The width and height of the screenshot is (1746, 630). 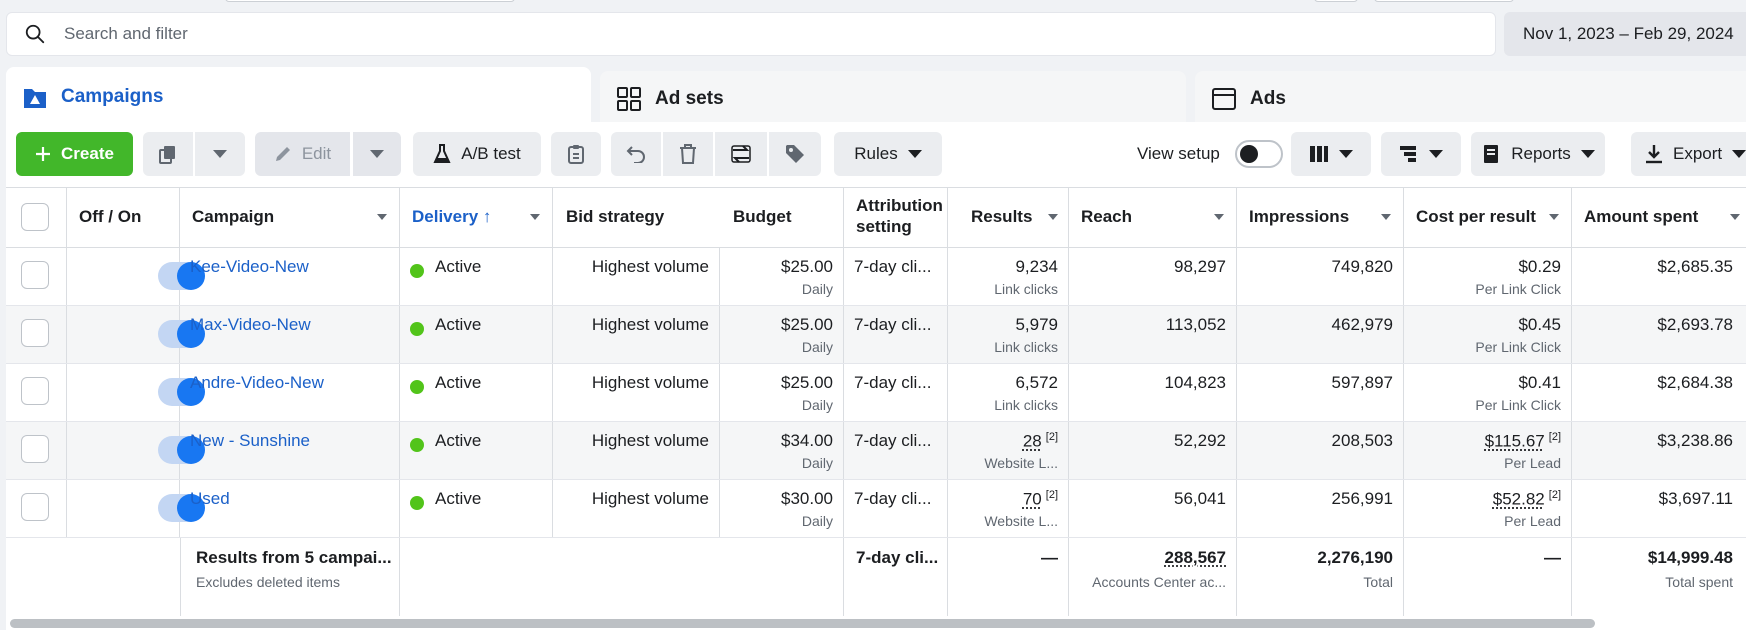 I want to click on reports-icon, so click(x=1491, y=154).